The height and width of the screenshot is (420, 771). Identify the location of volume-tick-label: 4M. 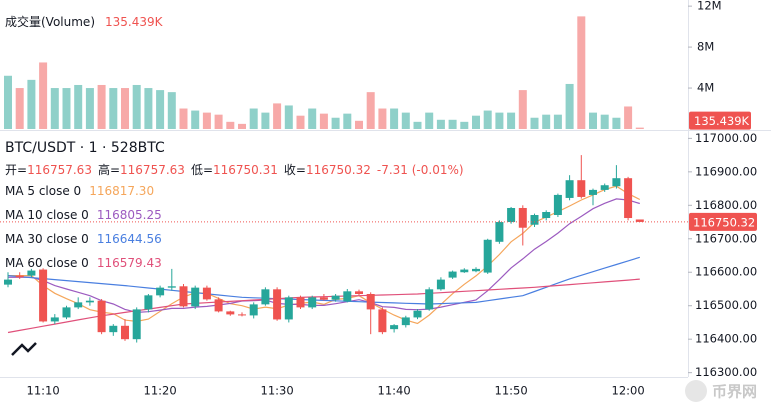
(705, 88).